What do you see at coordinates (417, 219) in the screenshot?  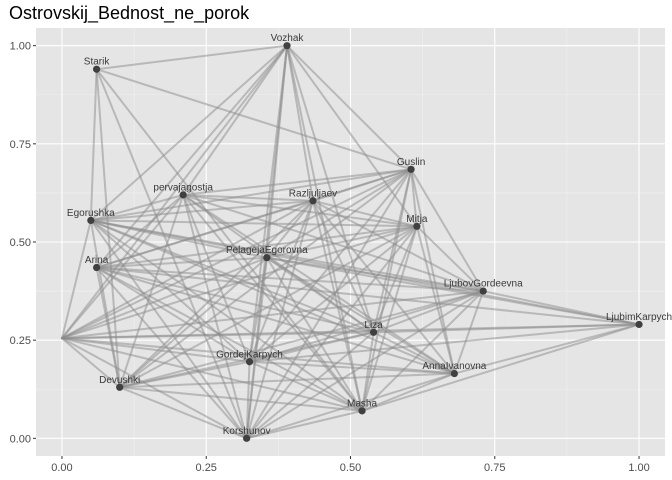 I see `node-label: Mitja` at bounding box center [417, 219].